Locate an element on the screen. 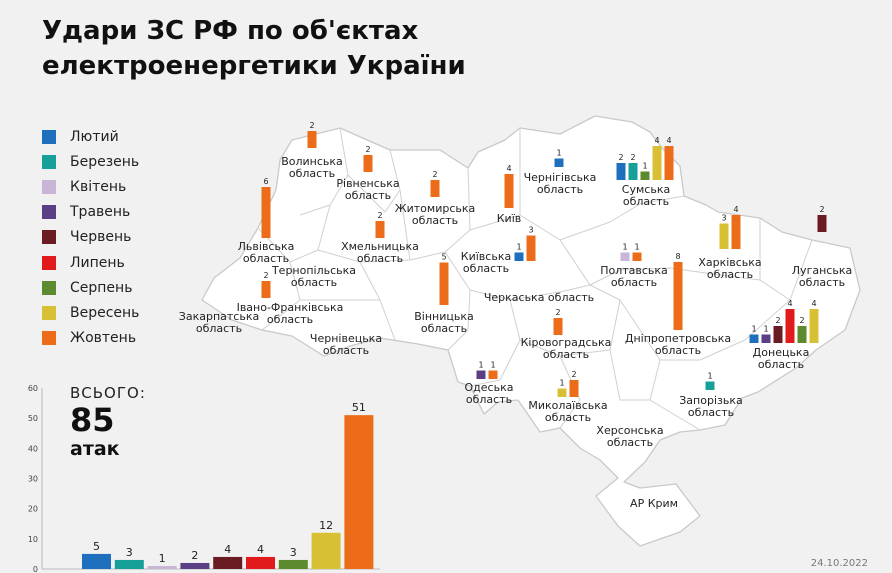 Image resolution: width=892 pixels, height=573 pixels. total-unit: атак is located at coordinates (95, 449).